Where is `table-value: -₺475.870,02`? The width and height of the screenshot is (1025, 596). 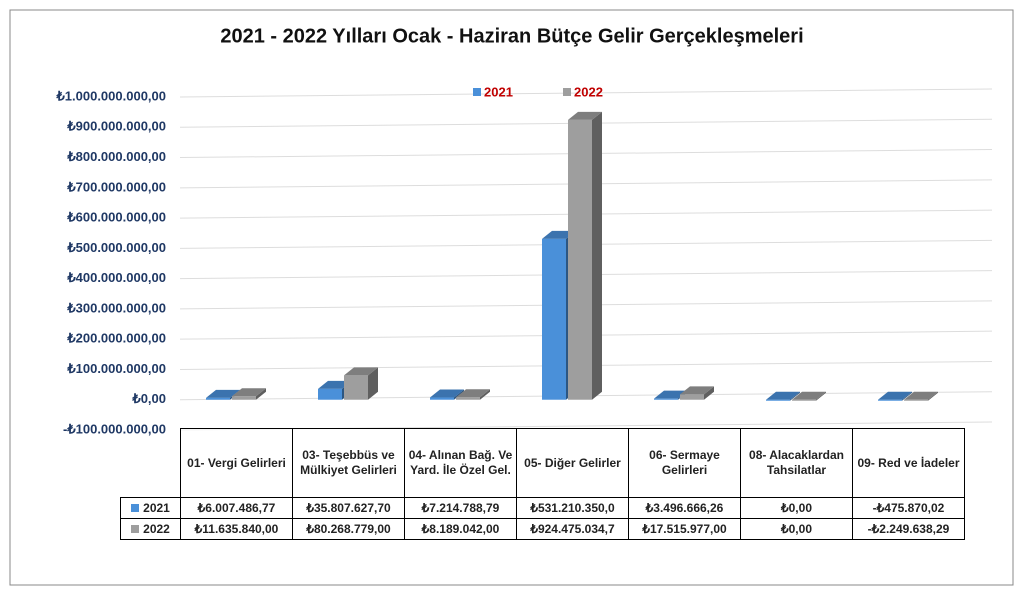 table-value: -₺475.870,02 is located at coordinates (908, 508).